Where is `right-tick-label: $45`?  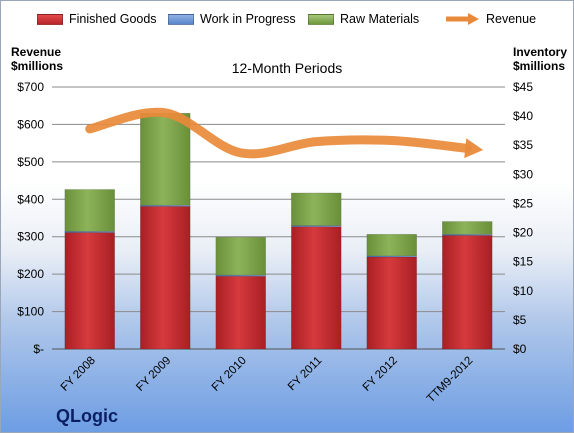 right-tick-label: $45 is located at coordinates (523, 87).